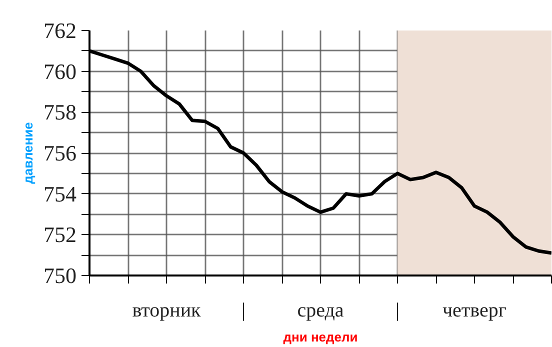 The width and height of the screenshot is (552, 347). I want to click on y-axis-title: давление, so click(28, 153).